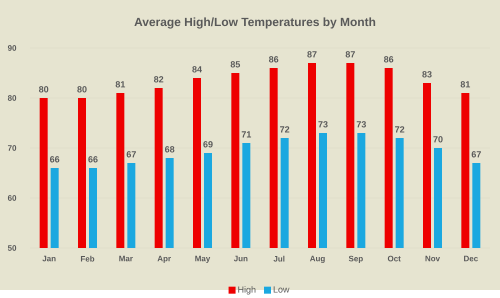 The image size is (500, 298). I want to click on legend-label: Low, so click(282, 289).